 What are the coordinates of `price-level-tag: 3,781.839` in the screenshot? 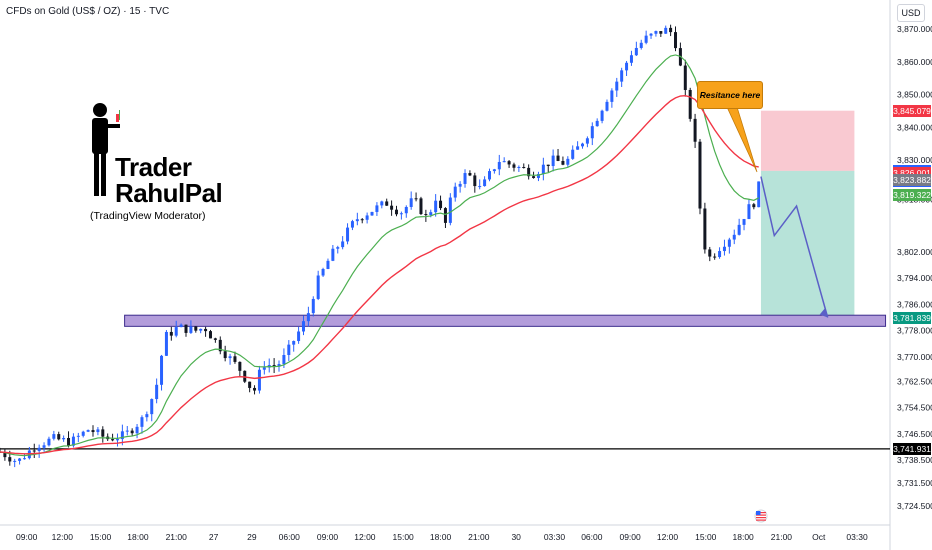 It's located at (912, 318).